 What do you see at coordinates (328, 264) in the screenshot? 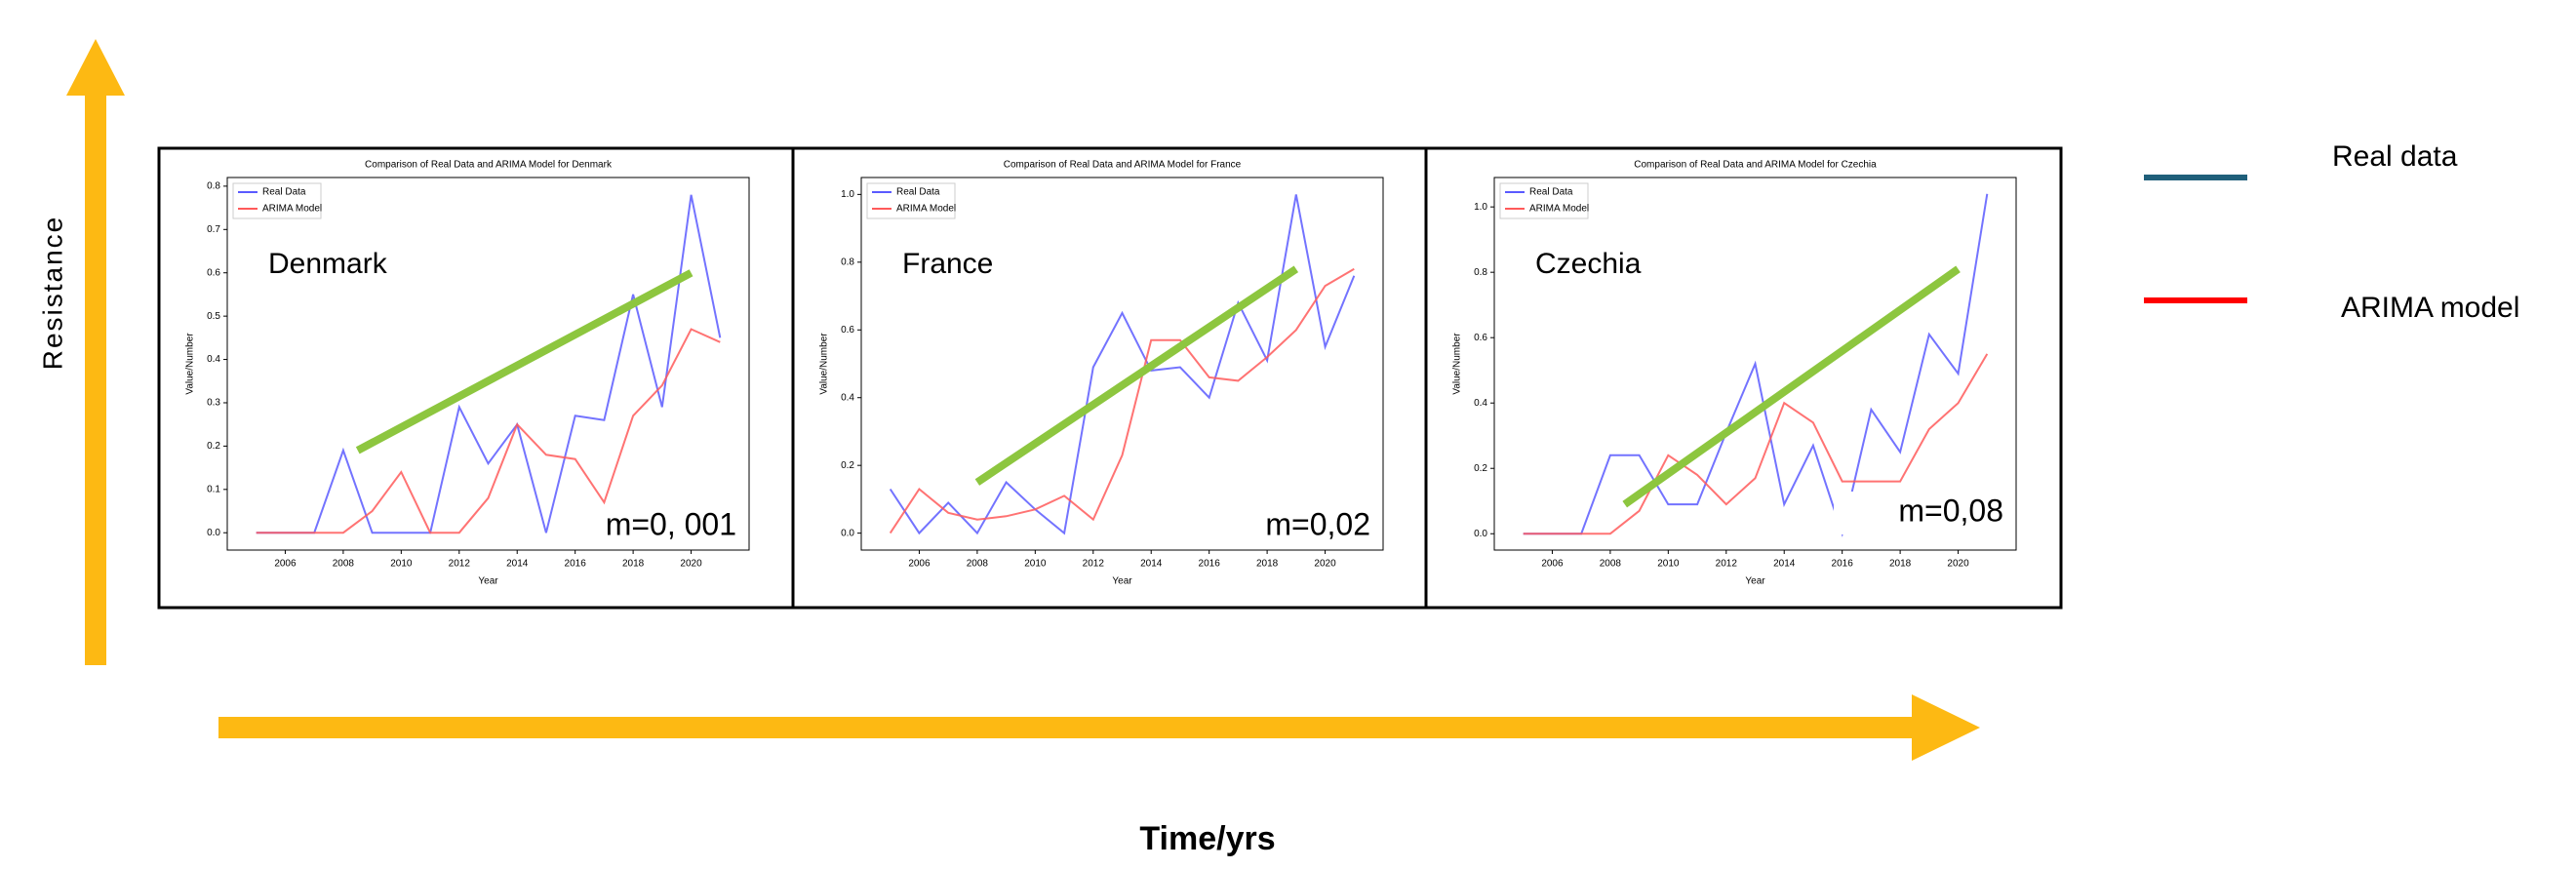
I see `country-label: Denmark` at bounding box center [328, 264].